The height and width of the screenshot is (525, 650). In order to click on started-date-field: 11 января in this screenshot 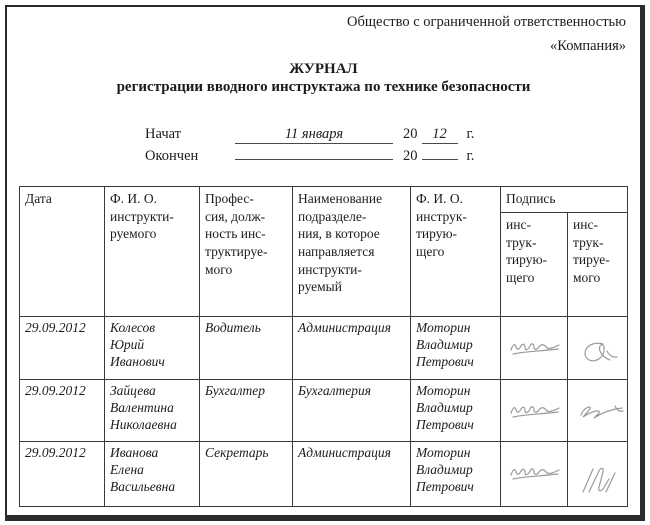, I will do `click(314, 135)`.